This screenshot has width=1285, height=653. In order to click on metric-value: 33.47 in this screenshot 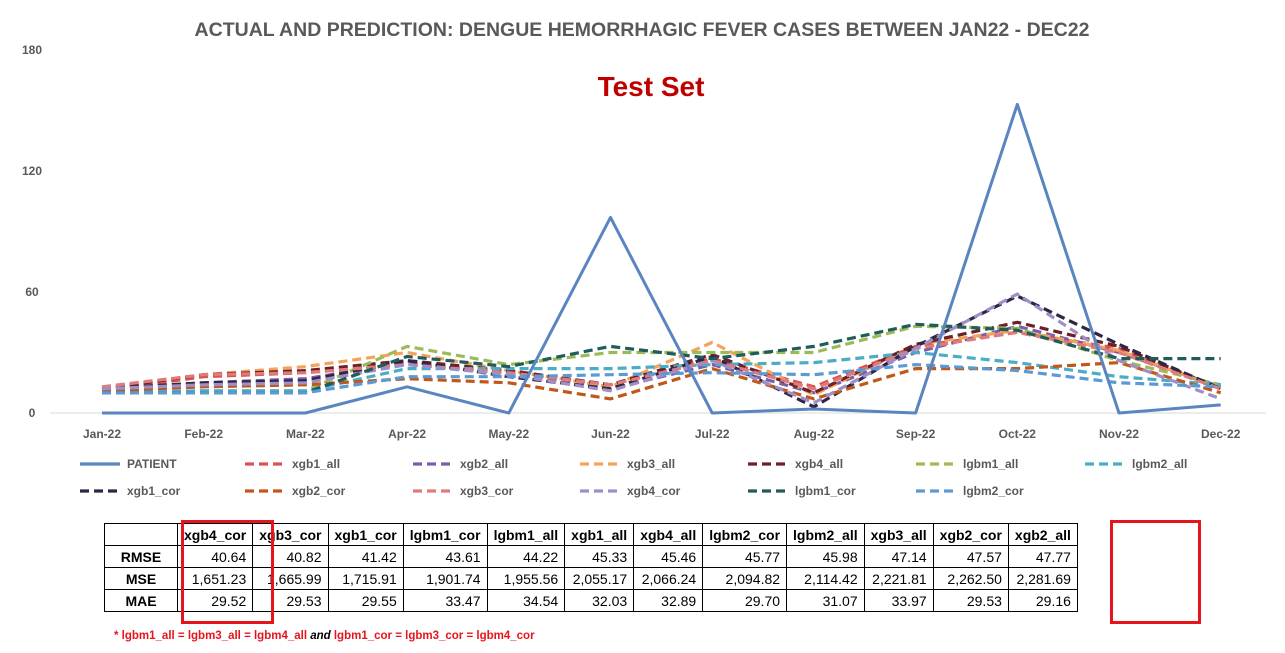, I will do `click(445, 600)`.